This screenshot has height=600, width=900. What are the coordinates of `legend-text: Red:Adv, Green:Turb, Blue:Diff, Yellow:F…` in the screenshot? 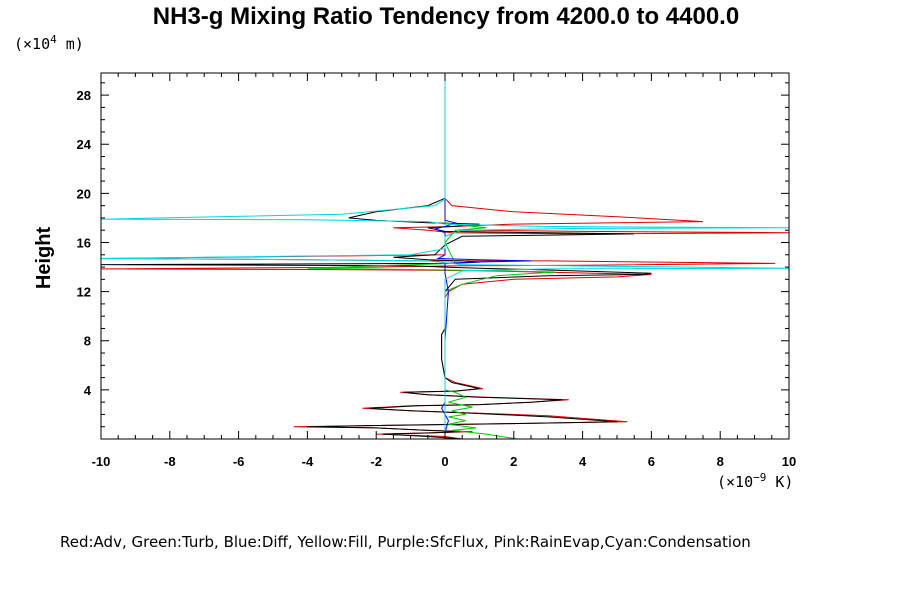 It's located at (405, 542).